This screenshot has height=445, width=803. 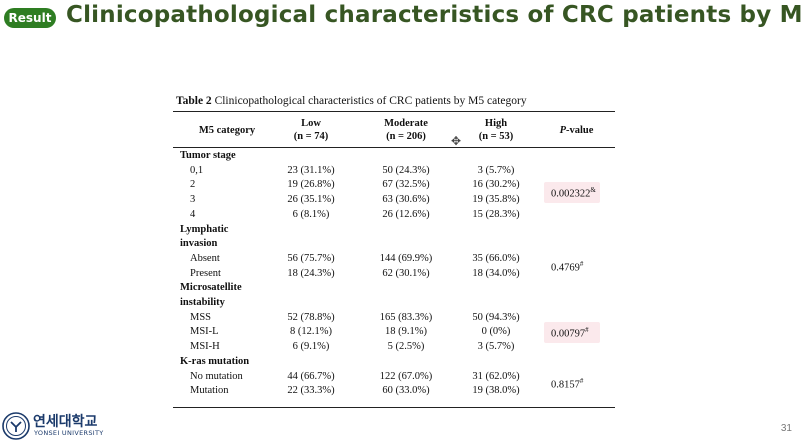 I want to click on cell-moderate: 63 (30.6%), so click(x=406, y=200).